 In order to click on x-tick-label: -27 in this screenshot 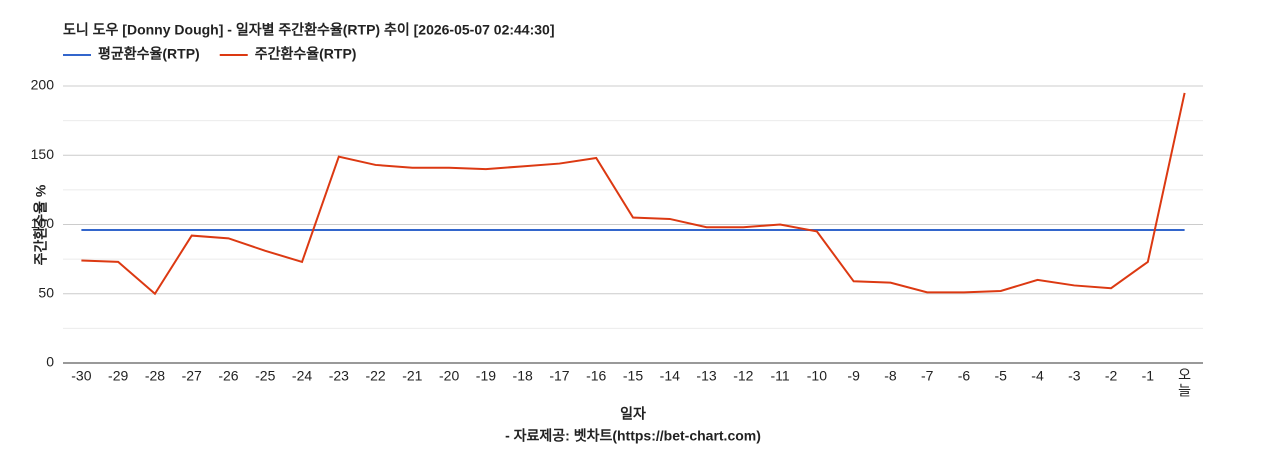, I will do `click(192, 376)`.